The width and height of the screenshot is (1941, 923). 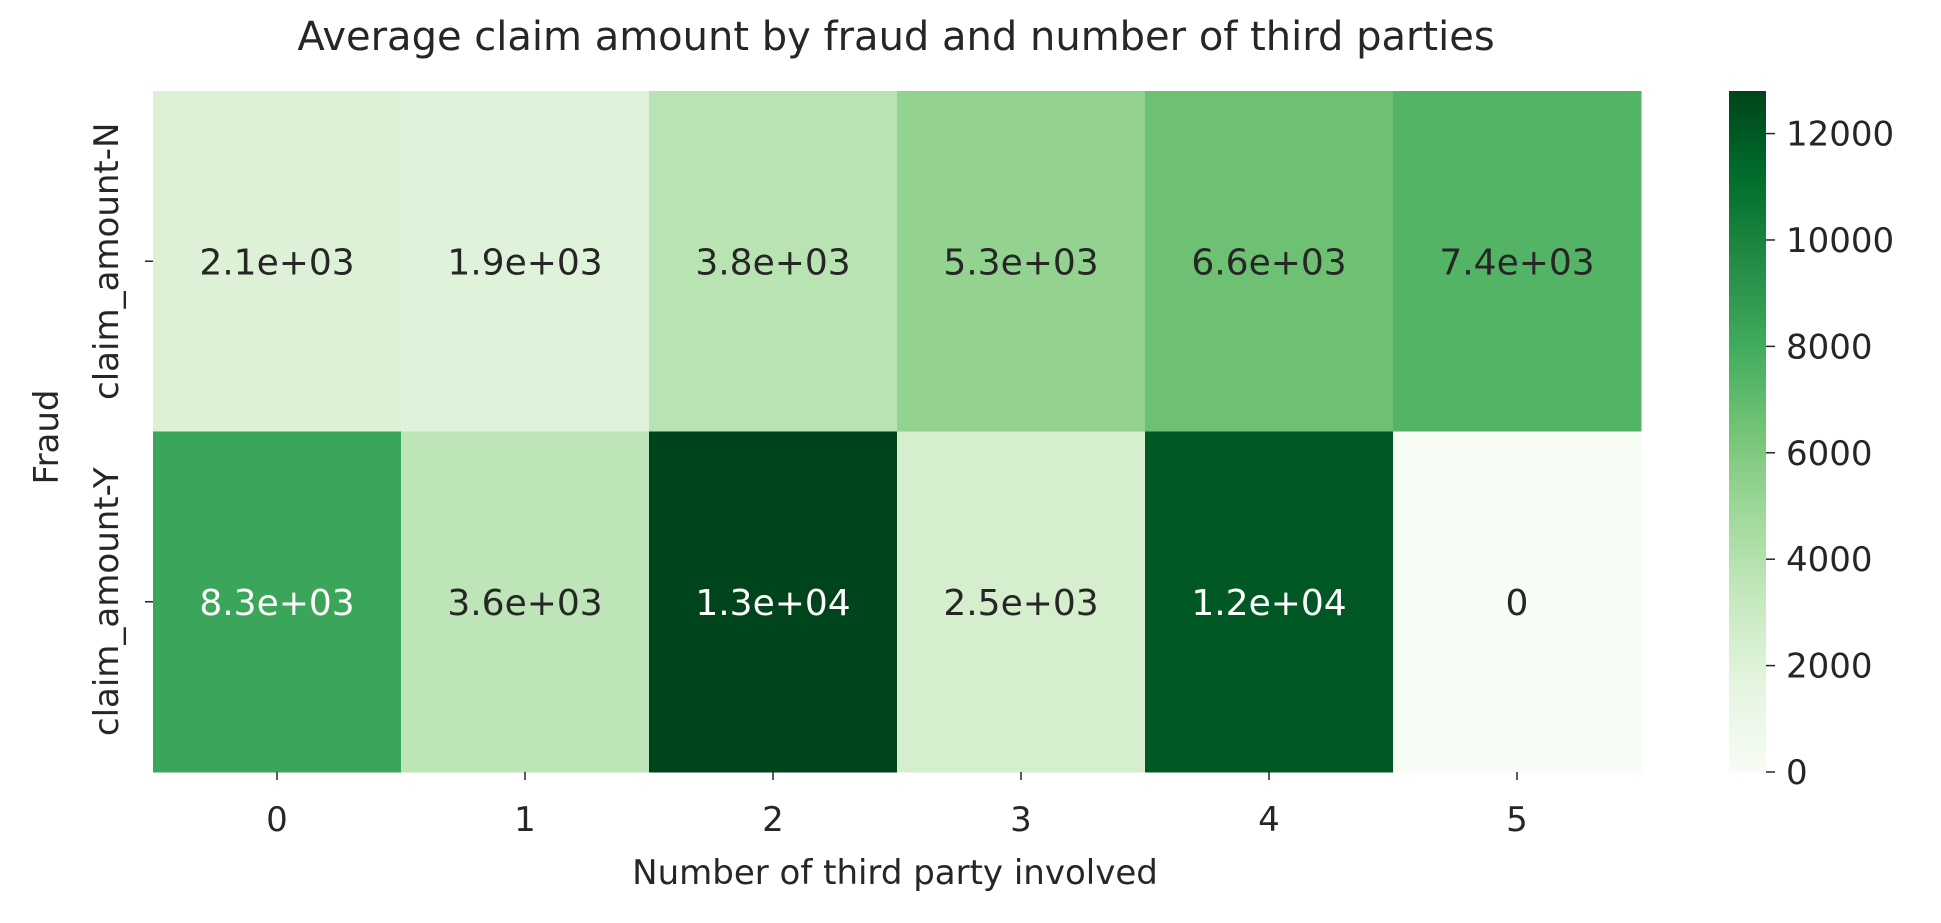 What do you see at coordinates (107, 261) in the screenshot?
I see `y-tick-label: claim_amount-N` at bounding box center [107, 261].